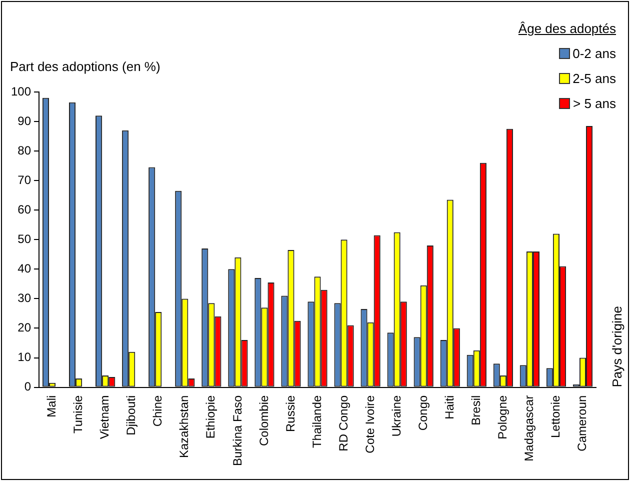  I want to click on y-tick-label: 30, so click(25, 298).